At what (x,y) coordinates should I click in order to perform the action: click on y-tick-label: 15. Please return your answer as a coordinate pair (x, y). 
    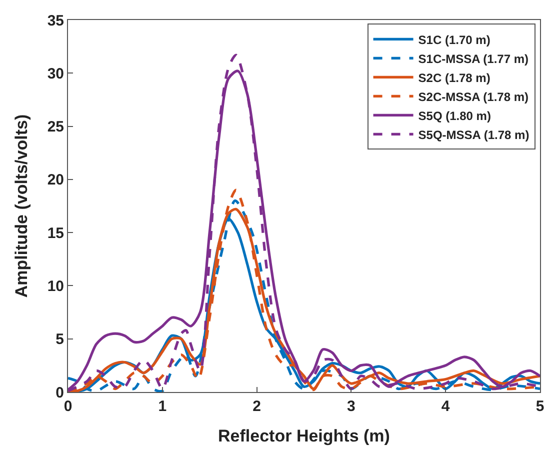
    Looking at the image, I should click on (55, 233).